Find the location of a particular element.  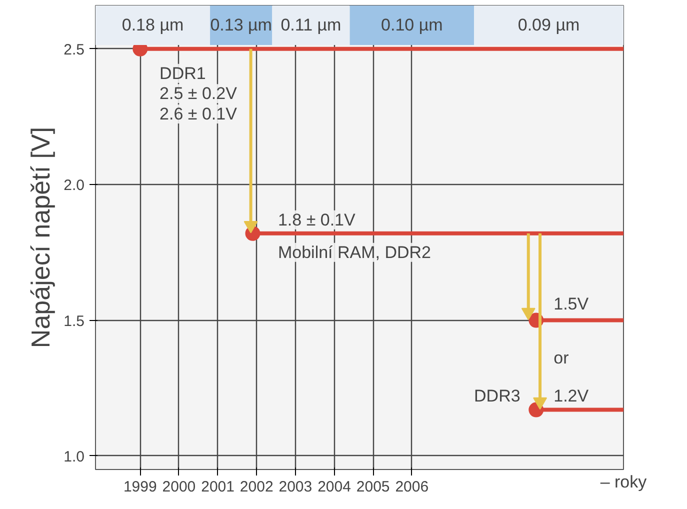

x-tick-label: 2001 is located at coordinates (217, 487).